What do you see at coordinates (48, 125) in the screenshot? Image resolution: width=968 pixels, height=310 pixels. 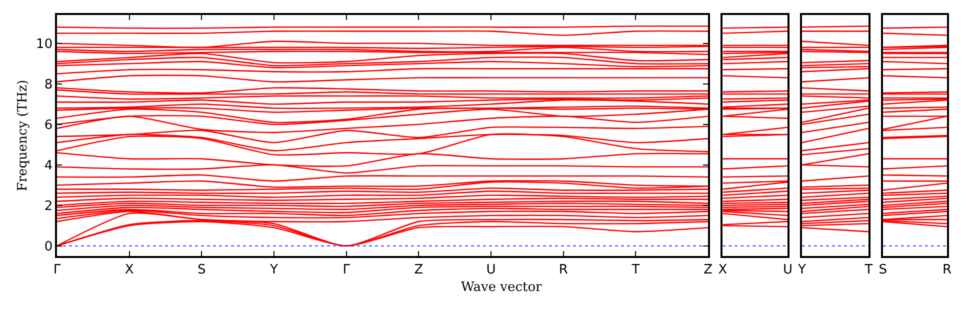 I see `y-tick-label: 6` at bounding box center [48, 125].